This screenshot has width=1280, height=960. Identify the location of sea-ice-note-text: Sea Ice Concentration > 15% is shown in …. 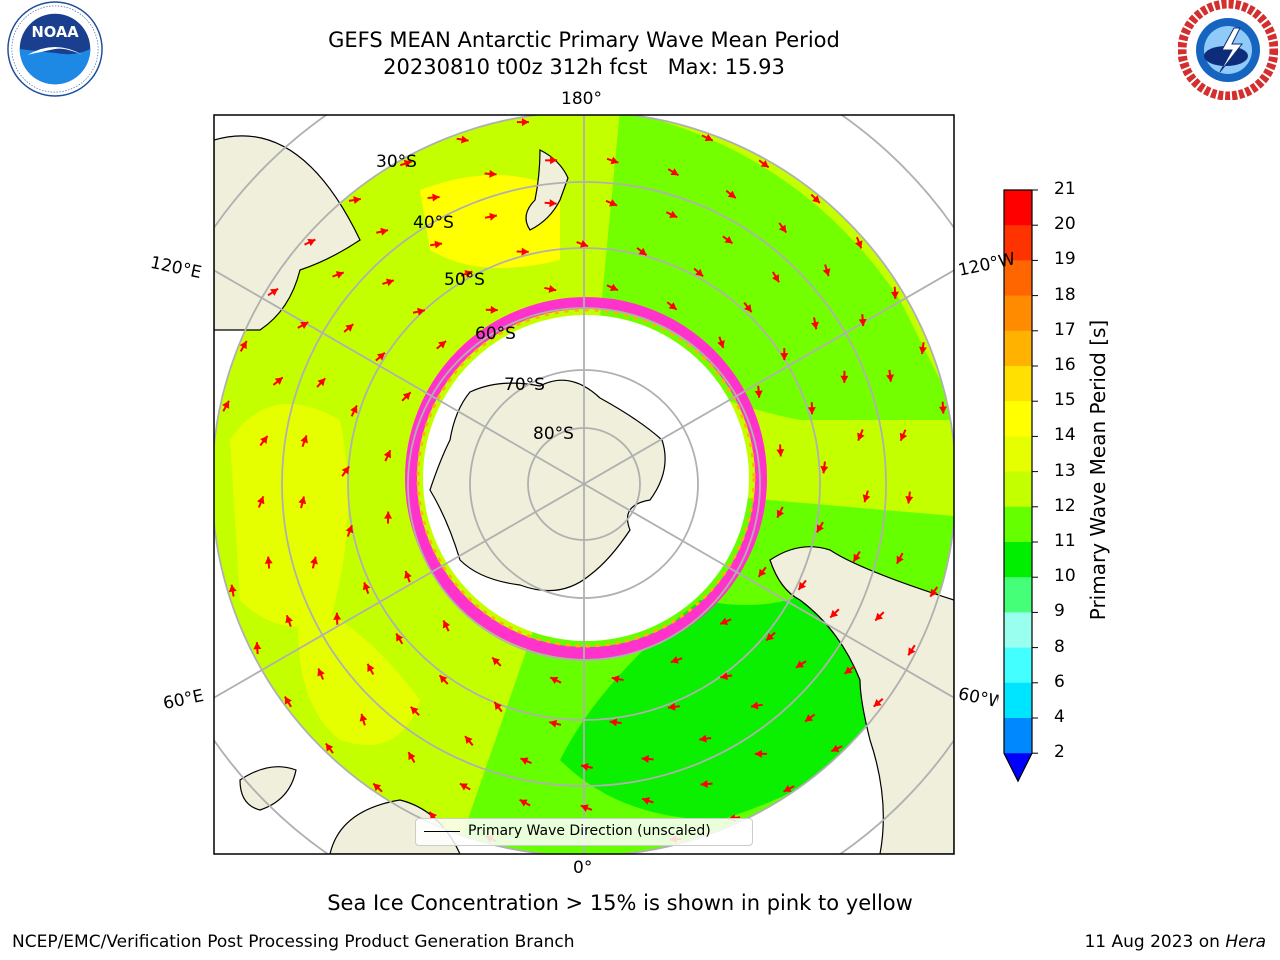
(620, 903).